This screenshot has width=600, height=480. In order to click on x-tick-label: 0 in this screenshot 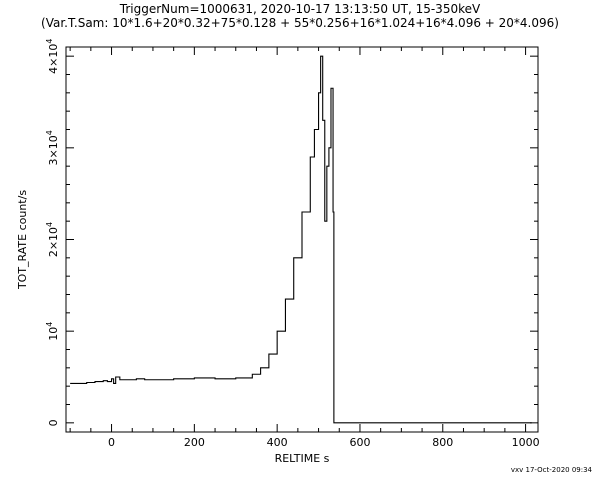, I will do `click(111, 442)`.